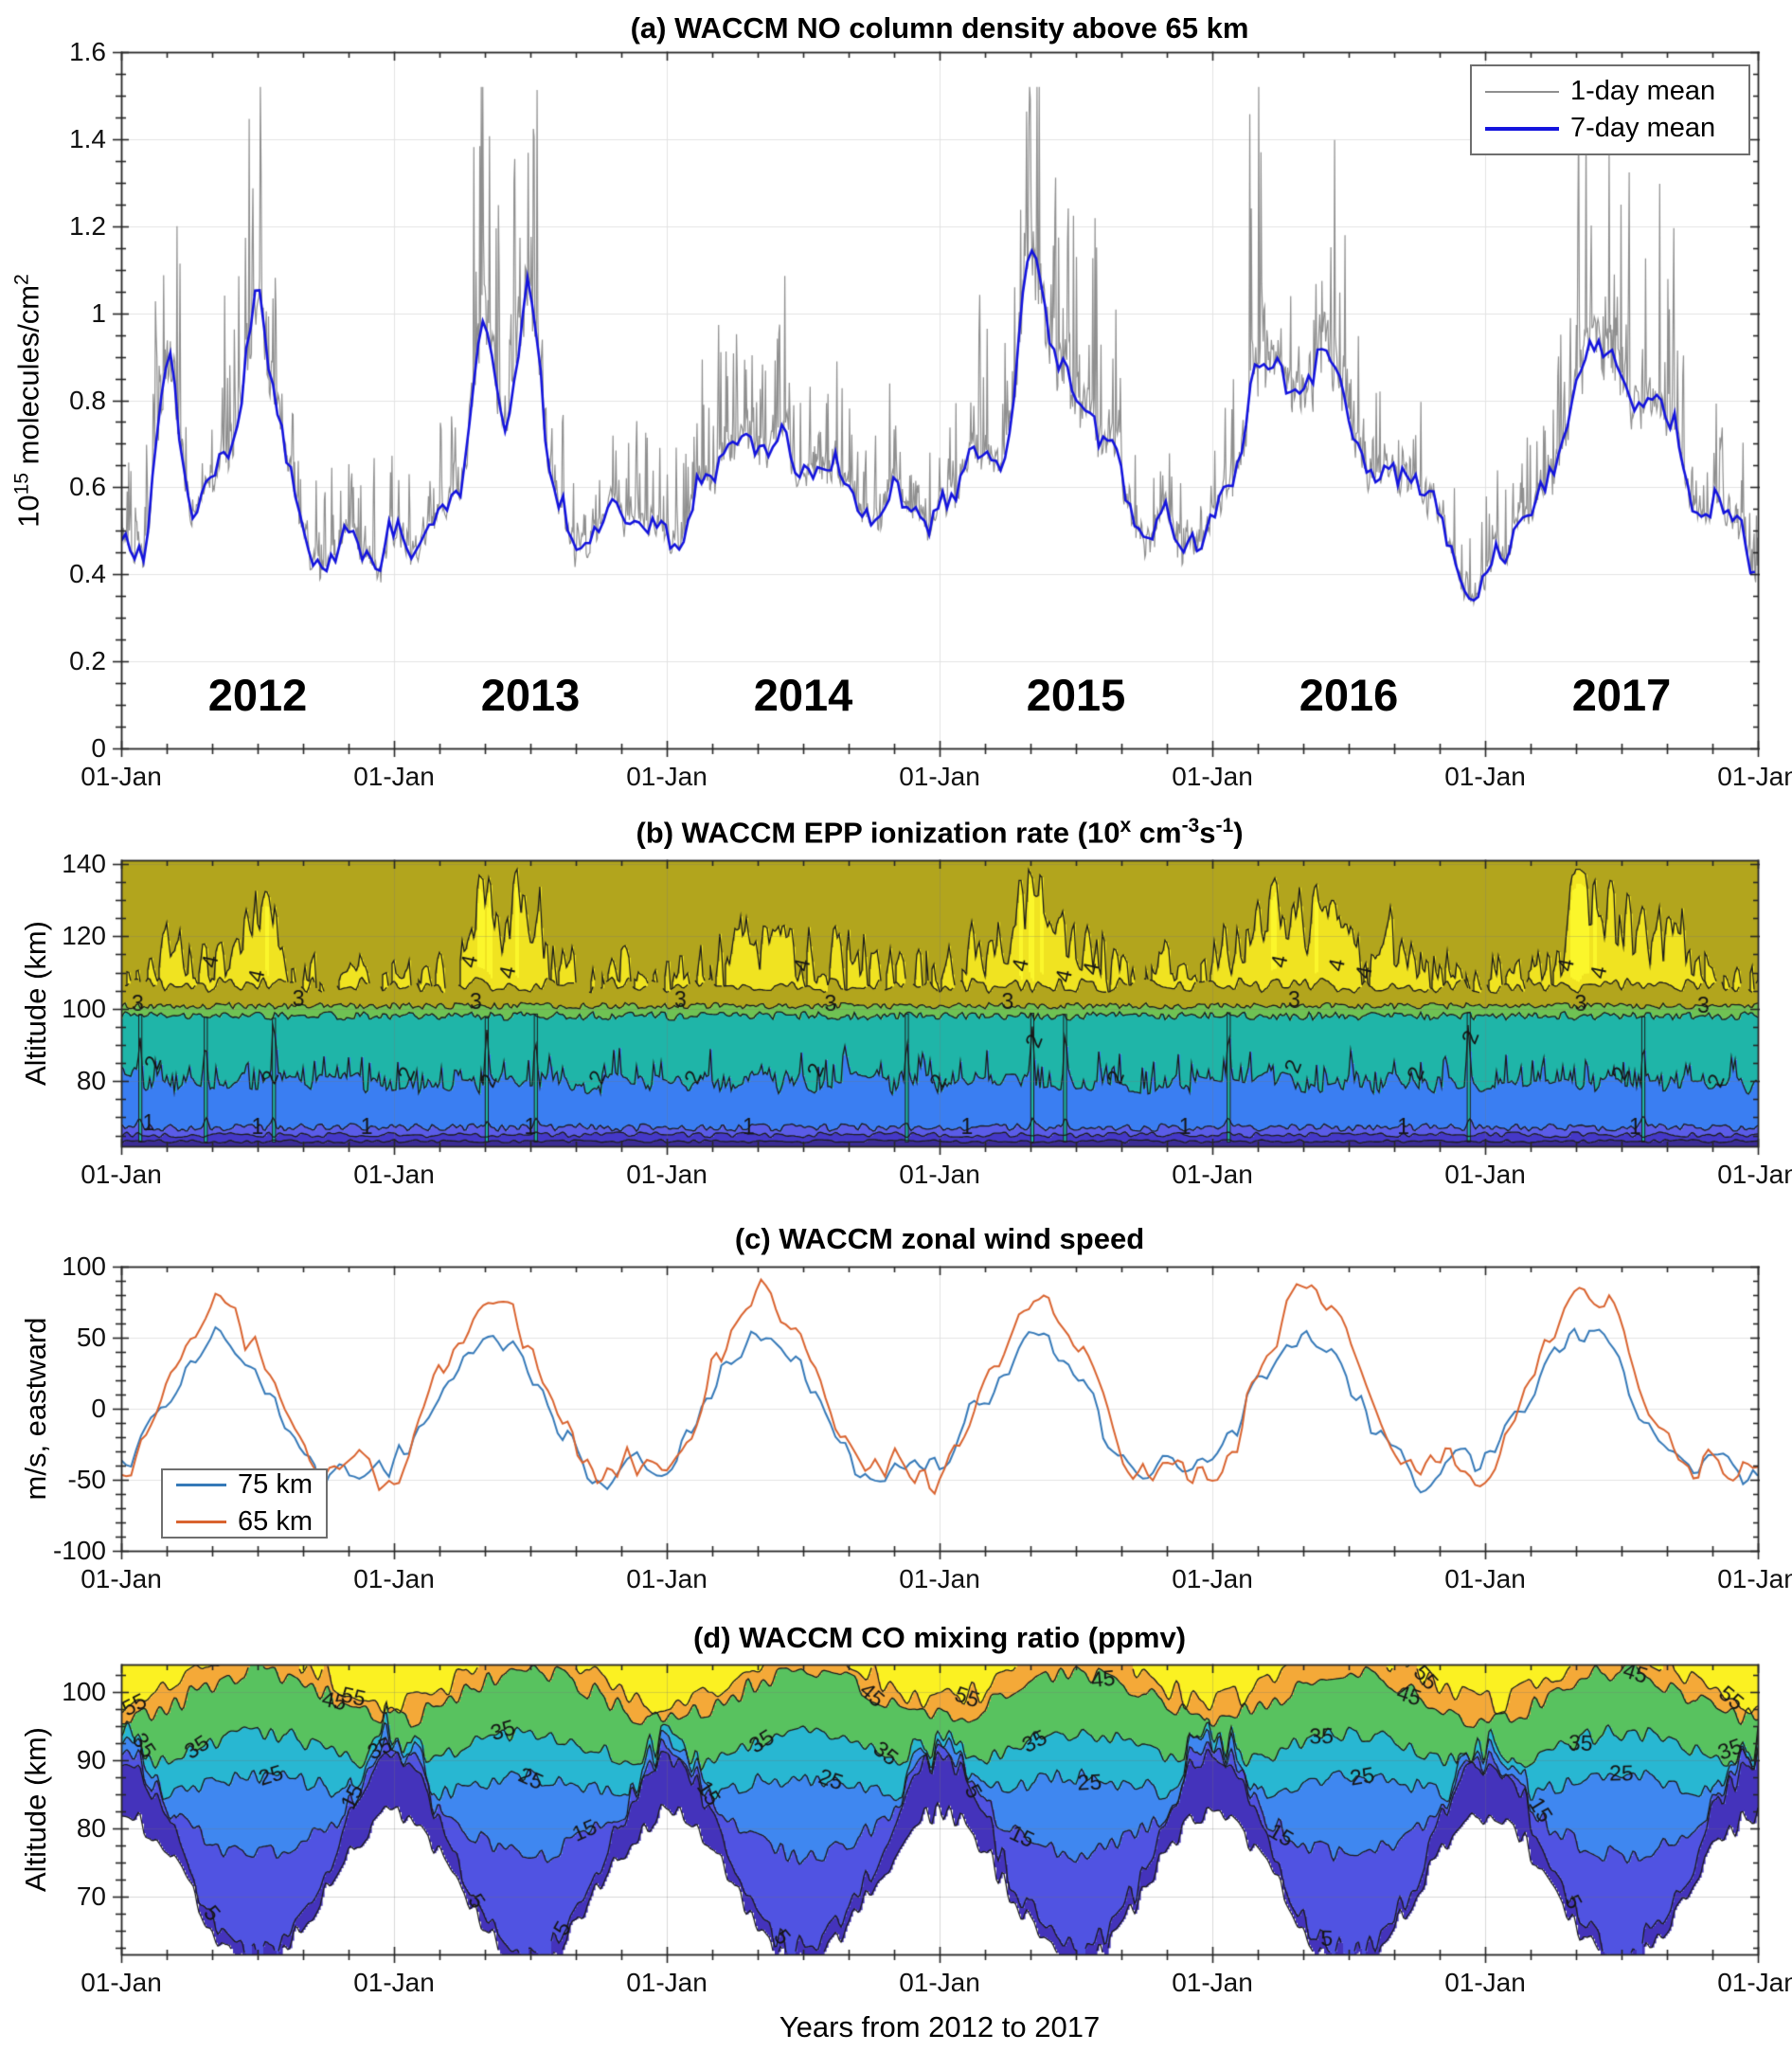 The width and height of the screenshot is (1792, 2070). Describe the element at coordinates (257, 695) in the screenshot. I see `year-label-2012: 2012` at that location.